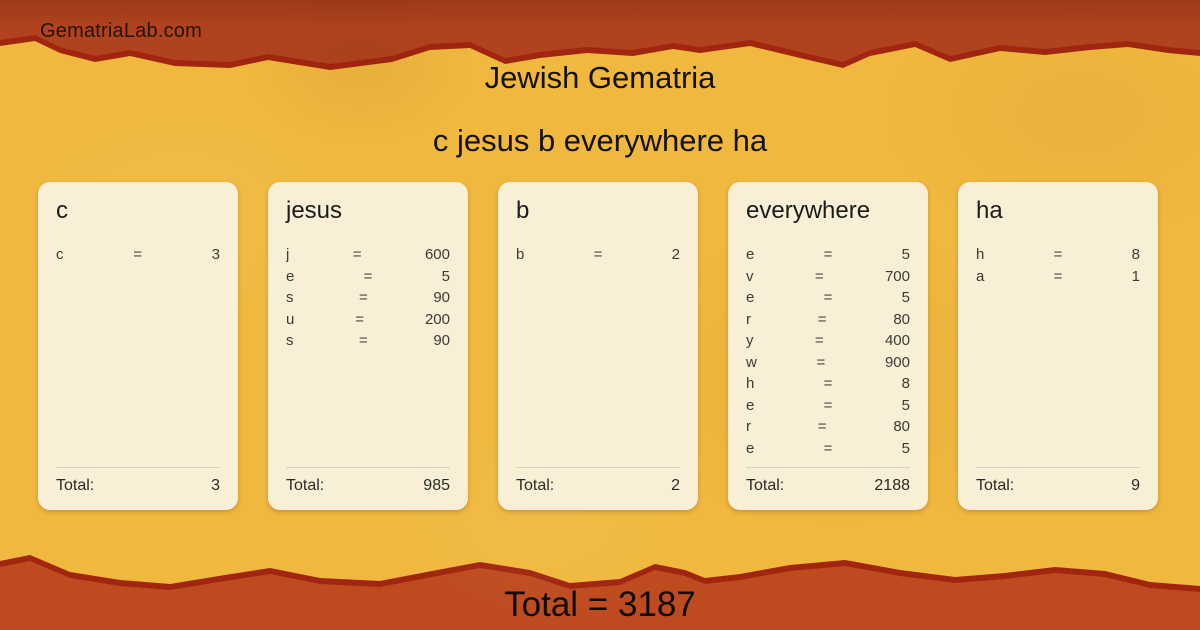  I want to click on top-red-band, so click(600, 32).